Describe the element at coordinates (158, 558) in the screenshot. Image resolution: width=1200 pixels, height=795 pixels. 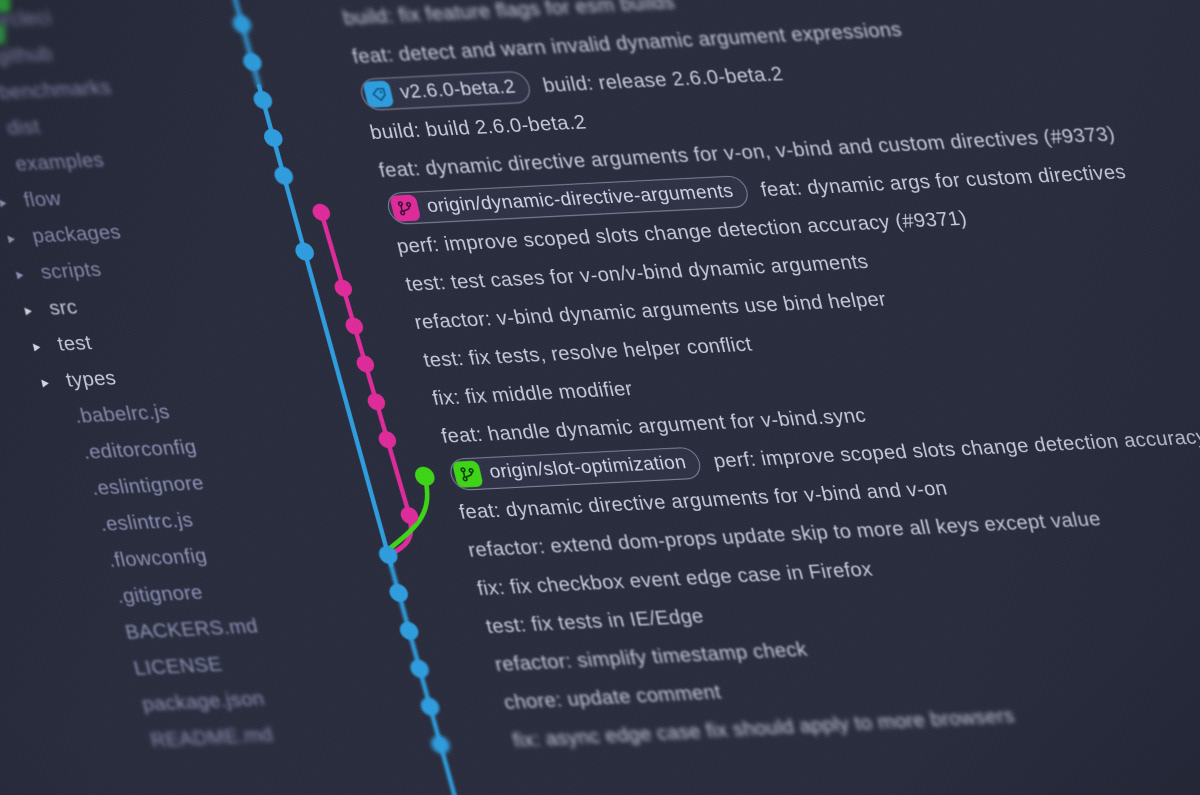
I see `tree-item-label: .flowconfig` at that location.